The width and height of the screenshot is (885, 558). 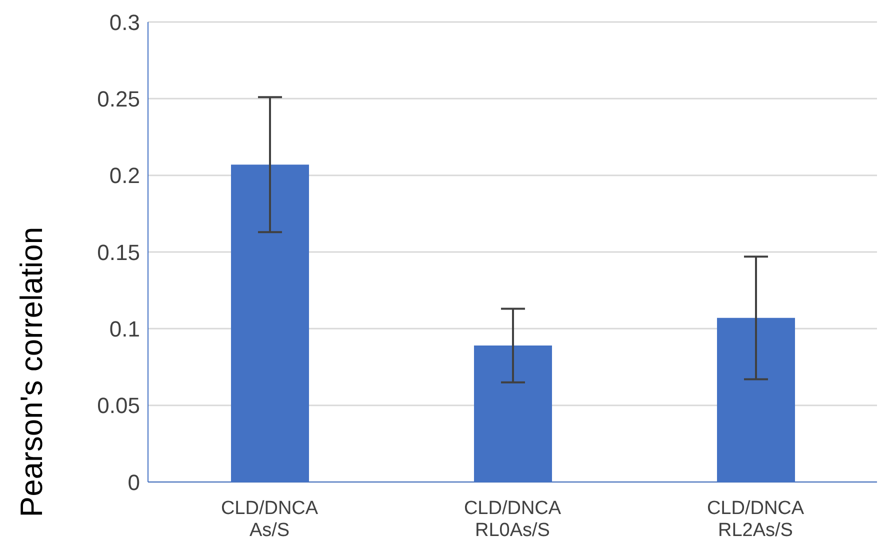 I want to click on y-tick-label: 0.1, so click(x=124, y=329).